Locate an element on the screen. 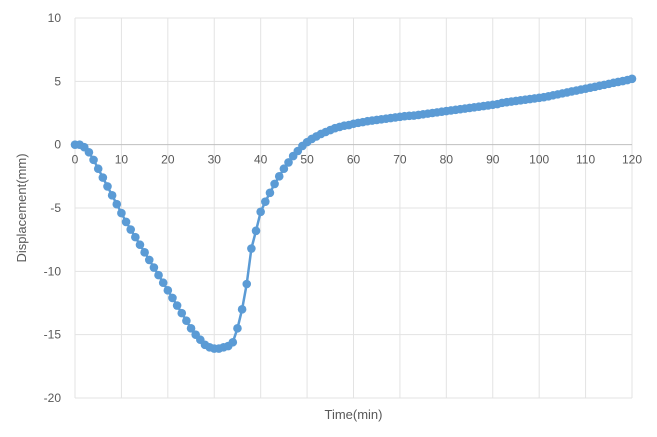 This screenshot has width=657, height=437. x-tick-label: 30 is located at coordinates (215, 160).